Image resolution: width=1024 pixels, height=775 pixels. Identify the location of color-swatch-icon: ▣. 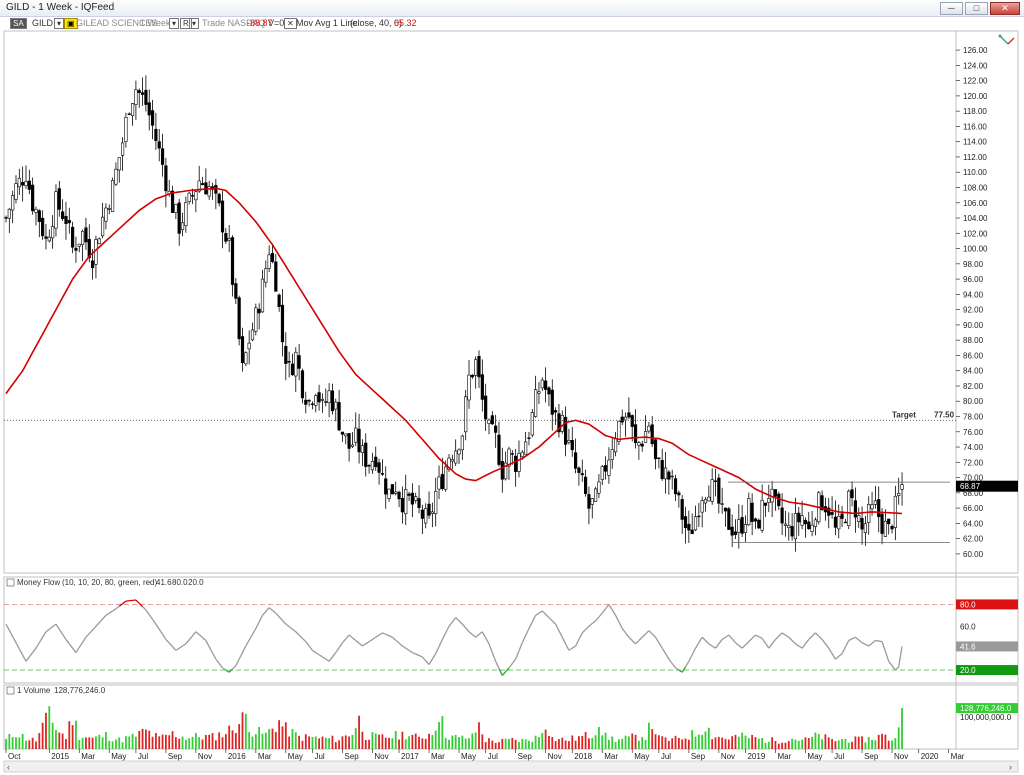
(71, 23).